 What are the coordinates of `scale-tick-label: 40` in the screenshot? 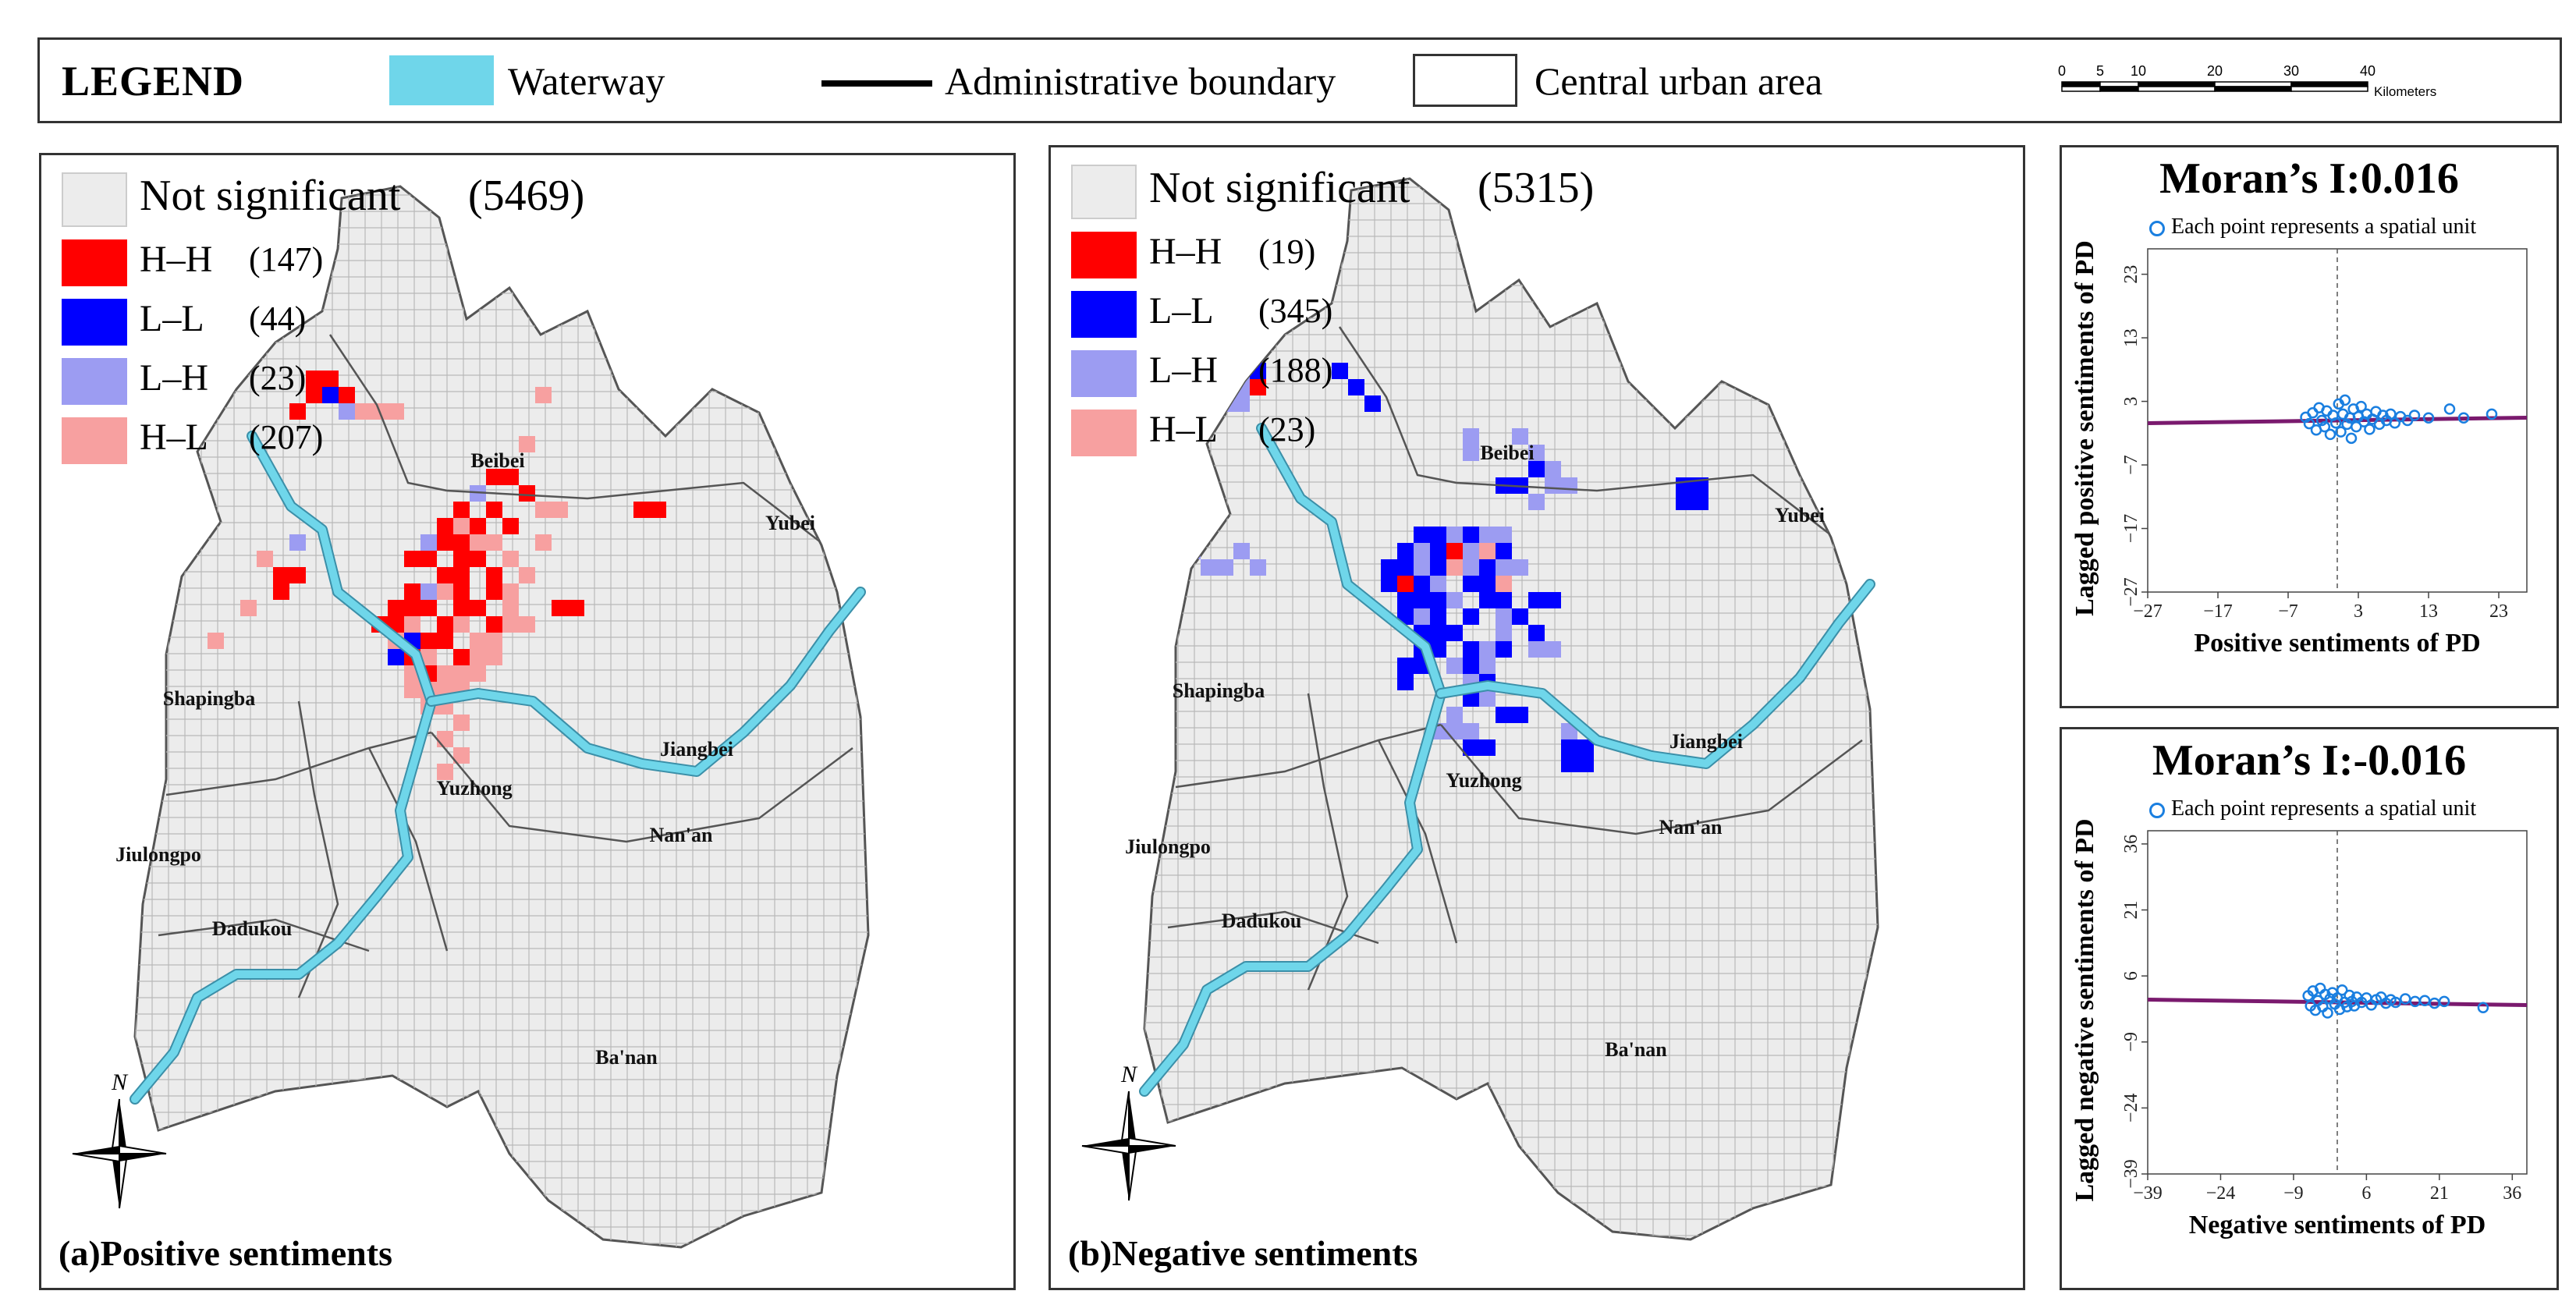 It's located at (2368, 71).